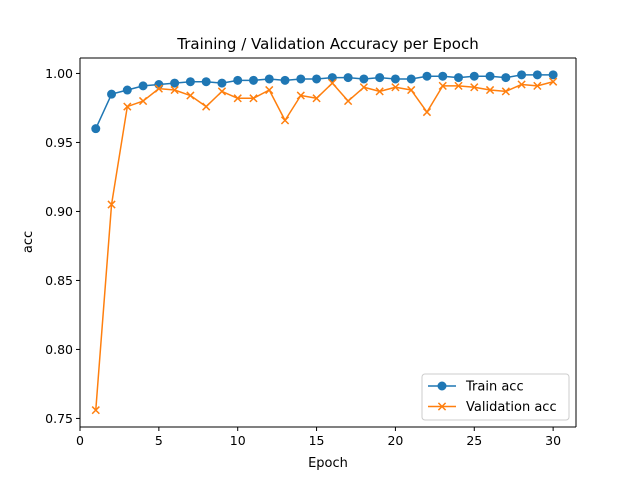 Image resolution: width=640 pixels, height=480 pixels. What do you see at coordinates (511, 407) in the screenshot?
I see `legend-label: Validation acc` at bounding box center [511, 407].